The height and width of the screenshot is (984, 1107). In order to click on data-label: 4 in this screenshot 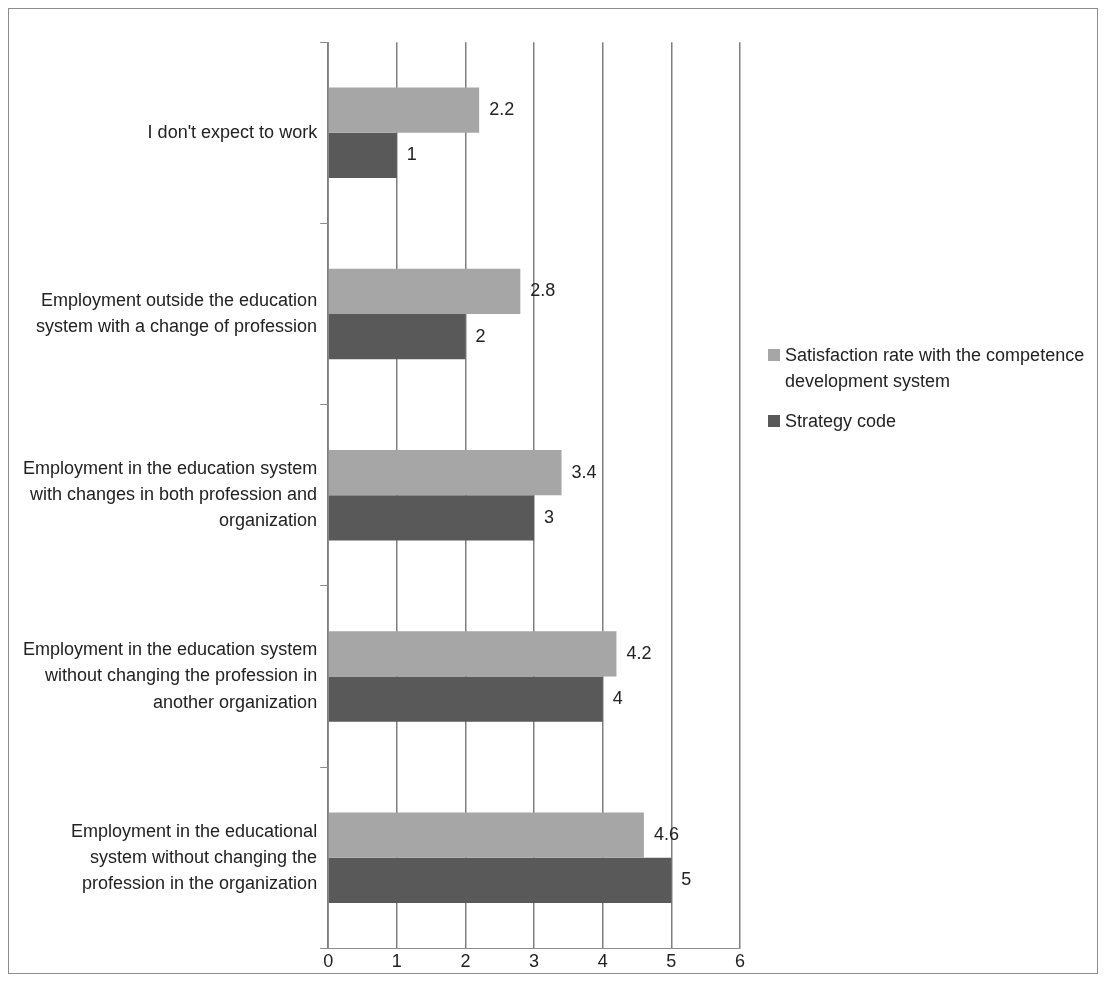, I will do `click(617, 698)`.